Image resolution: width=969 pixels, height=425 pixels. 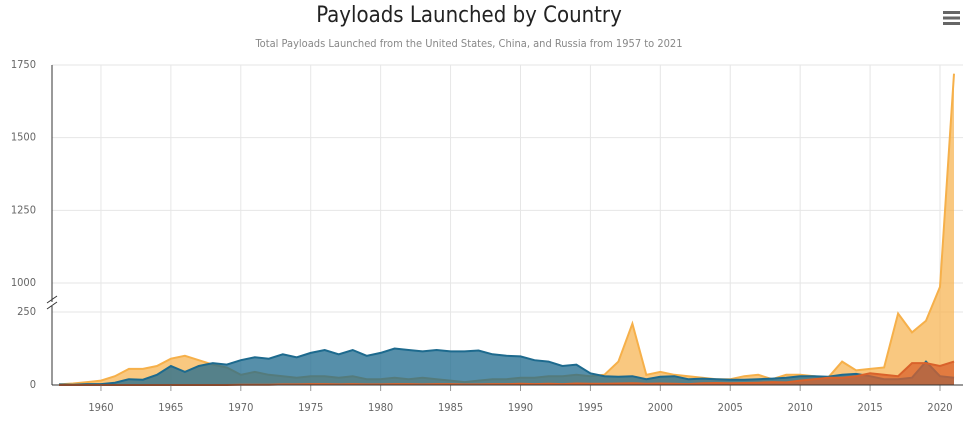 What do you see at coordinates (520, 407) in the screenshot?
I see `x-tick-label: 1990` at bounding box center [520, 407].